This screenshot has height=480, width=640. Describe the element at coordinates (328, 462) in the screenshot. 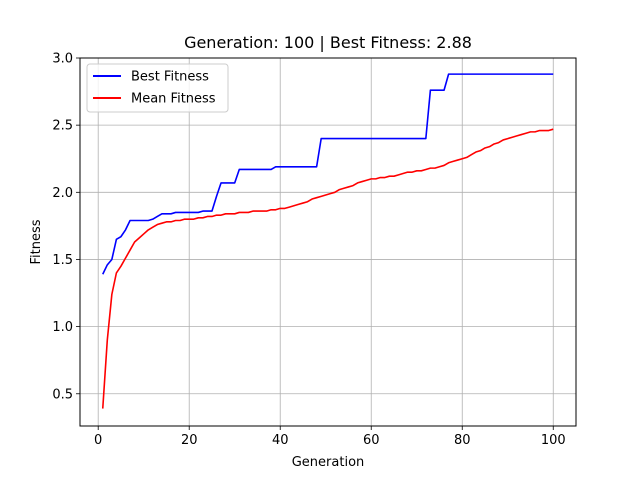

I see `x-axis-title: Generation` at that location.